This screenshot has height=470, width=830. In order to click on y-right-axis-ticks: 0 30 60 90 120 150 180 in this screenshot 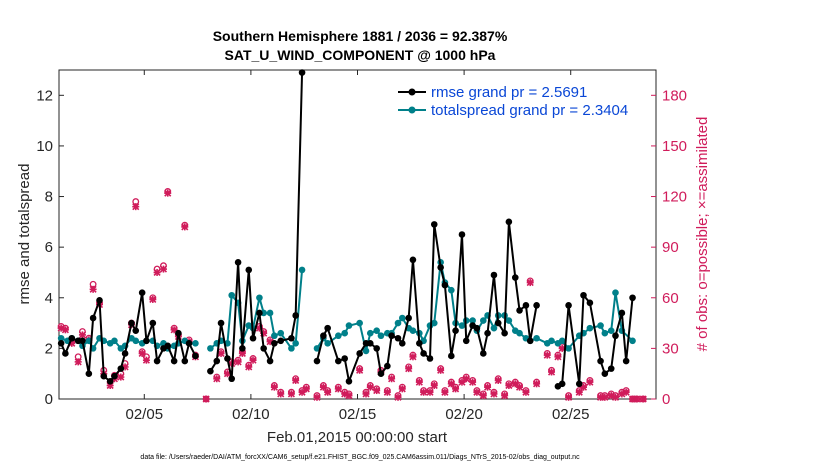, I will do `click(669, 247)`.